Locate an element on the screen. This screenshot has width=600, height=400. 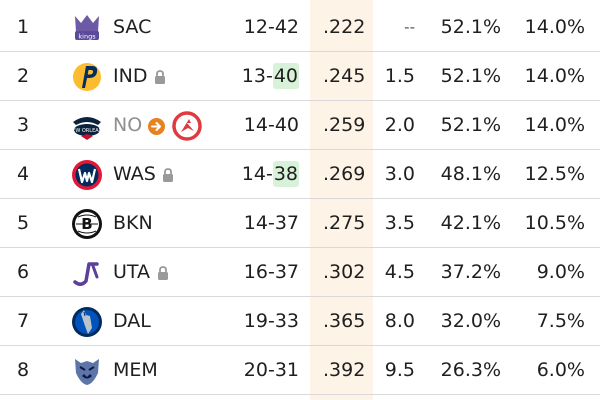
utah-jazz-logo-icon is located at coordinates (86, 274).